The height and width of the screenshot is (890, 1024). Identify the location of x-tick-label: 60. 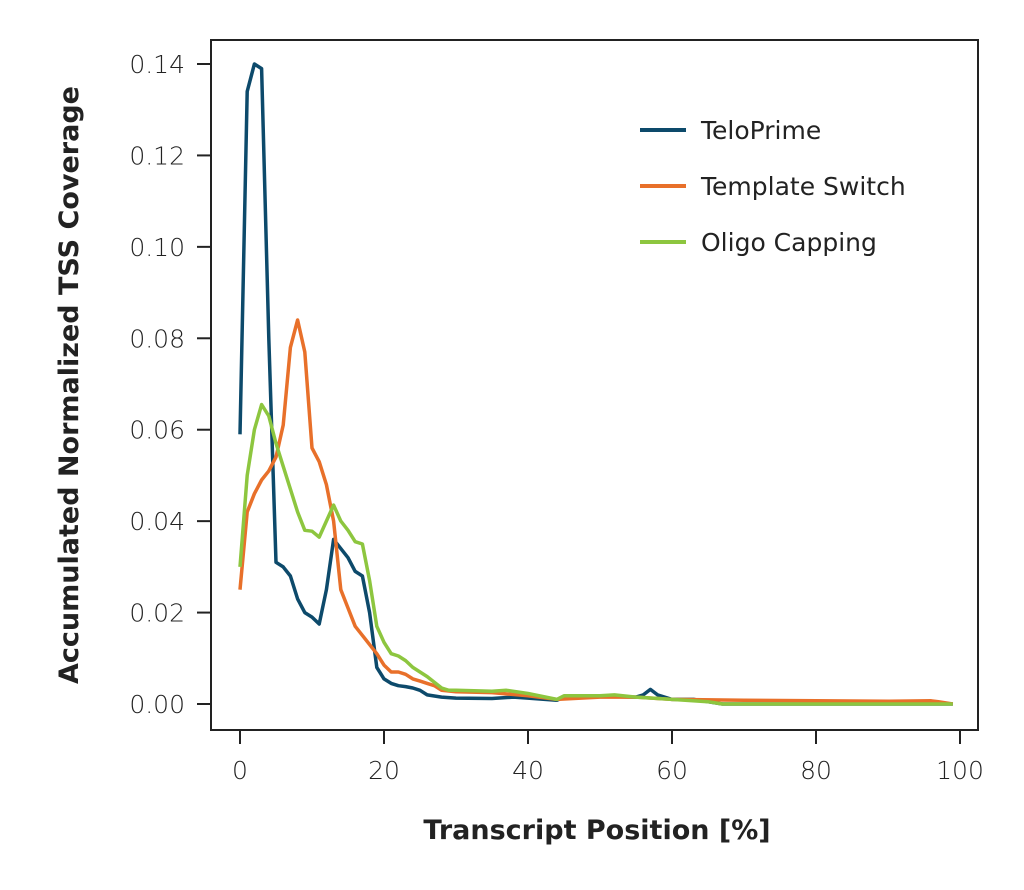
(672, 770).